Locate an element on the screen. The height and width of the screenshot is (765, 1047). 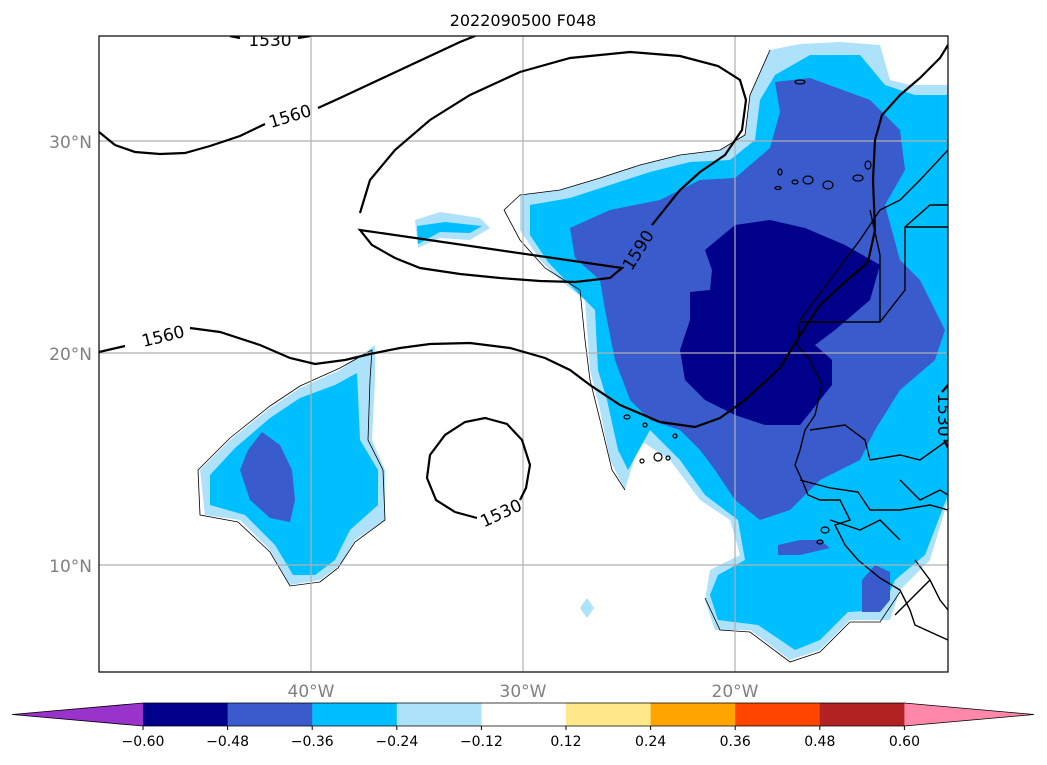
map-title: 2022090500 F048 is located at coordinates (523, 20).